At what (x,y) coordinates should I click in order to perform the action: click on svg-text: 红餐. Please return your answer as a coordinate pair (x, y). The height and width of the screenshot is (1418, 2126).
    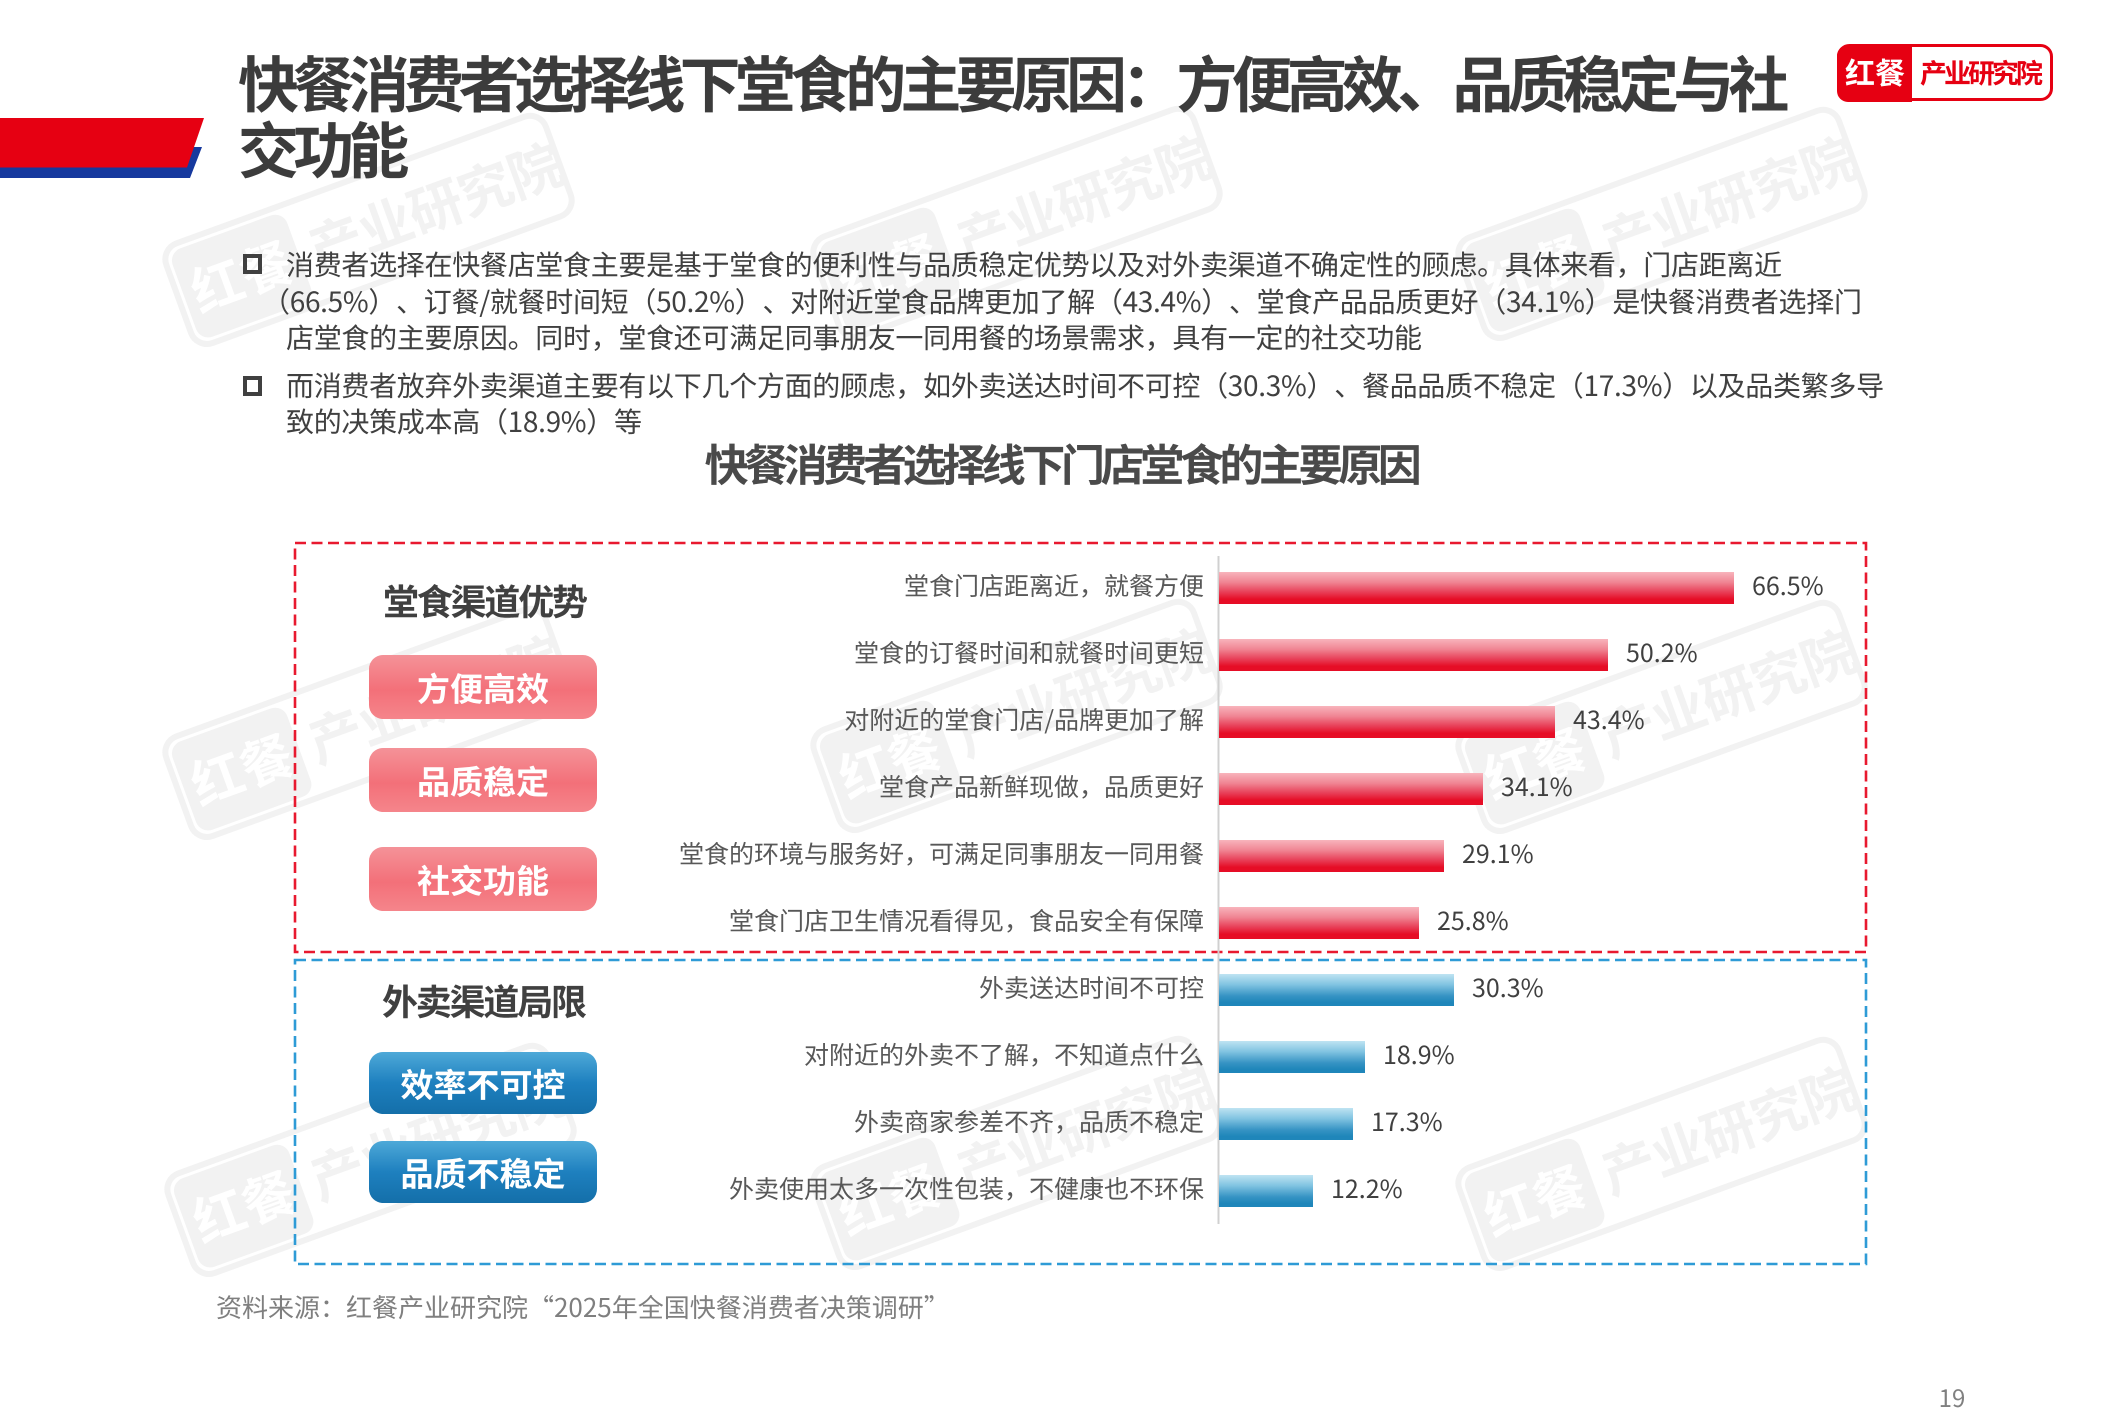
    Looking at the image, I should click on (1875, 71).